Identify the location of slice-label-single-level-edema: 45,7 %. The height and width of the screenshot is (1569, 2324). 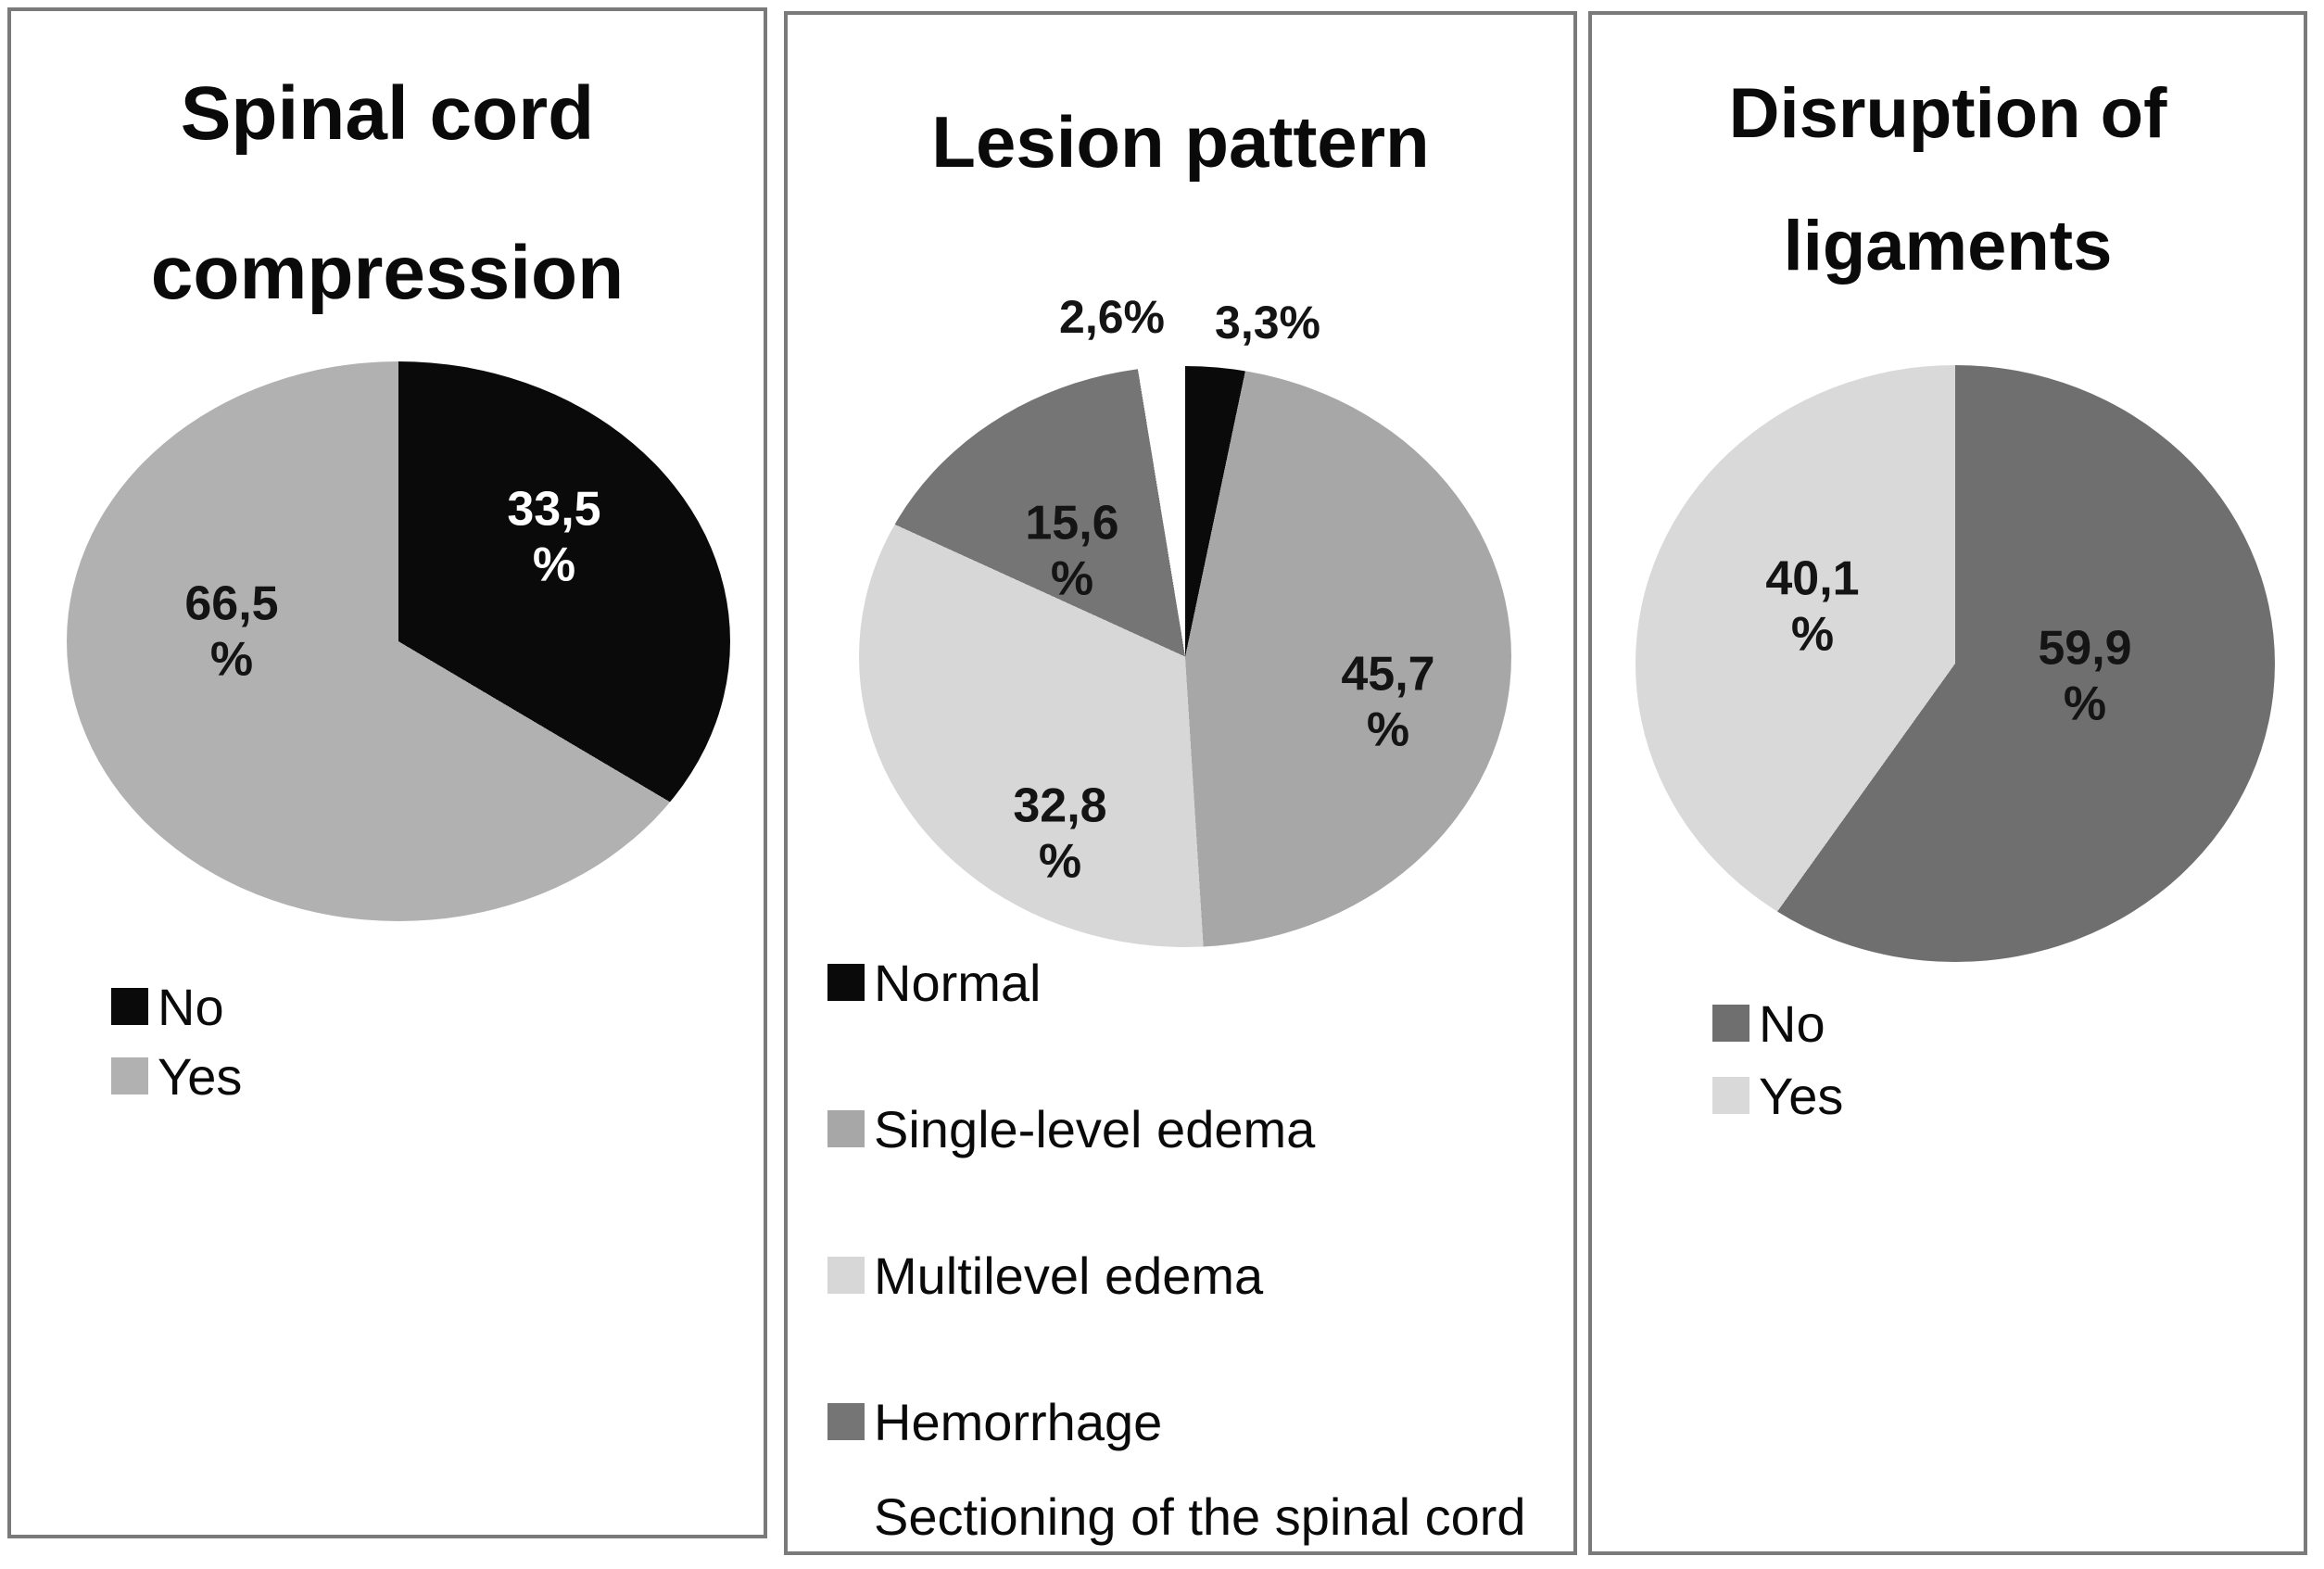
(1388, 702).